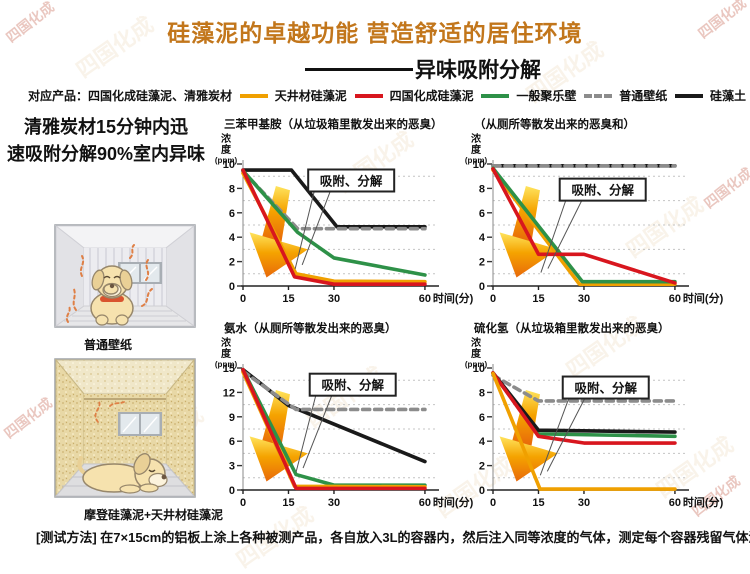 Image resolution: width=750 pixels, height=574 pixels. Describe the element at coordinates (122, 473) in the screenshot. I see `sleeping-dog-icon` at that location.